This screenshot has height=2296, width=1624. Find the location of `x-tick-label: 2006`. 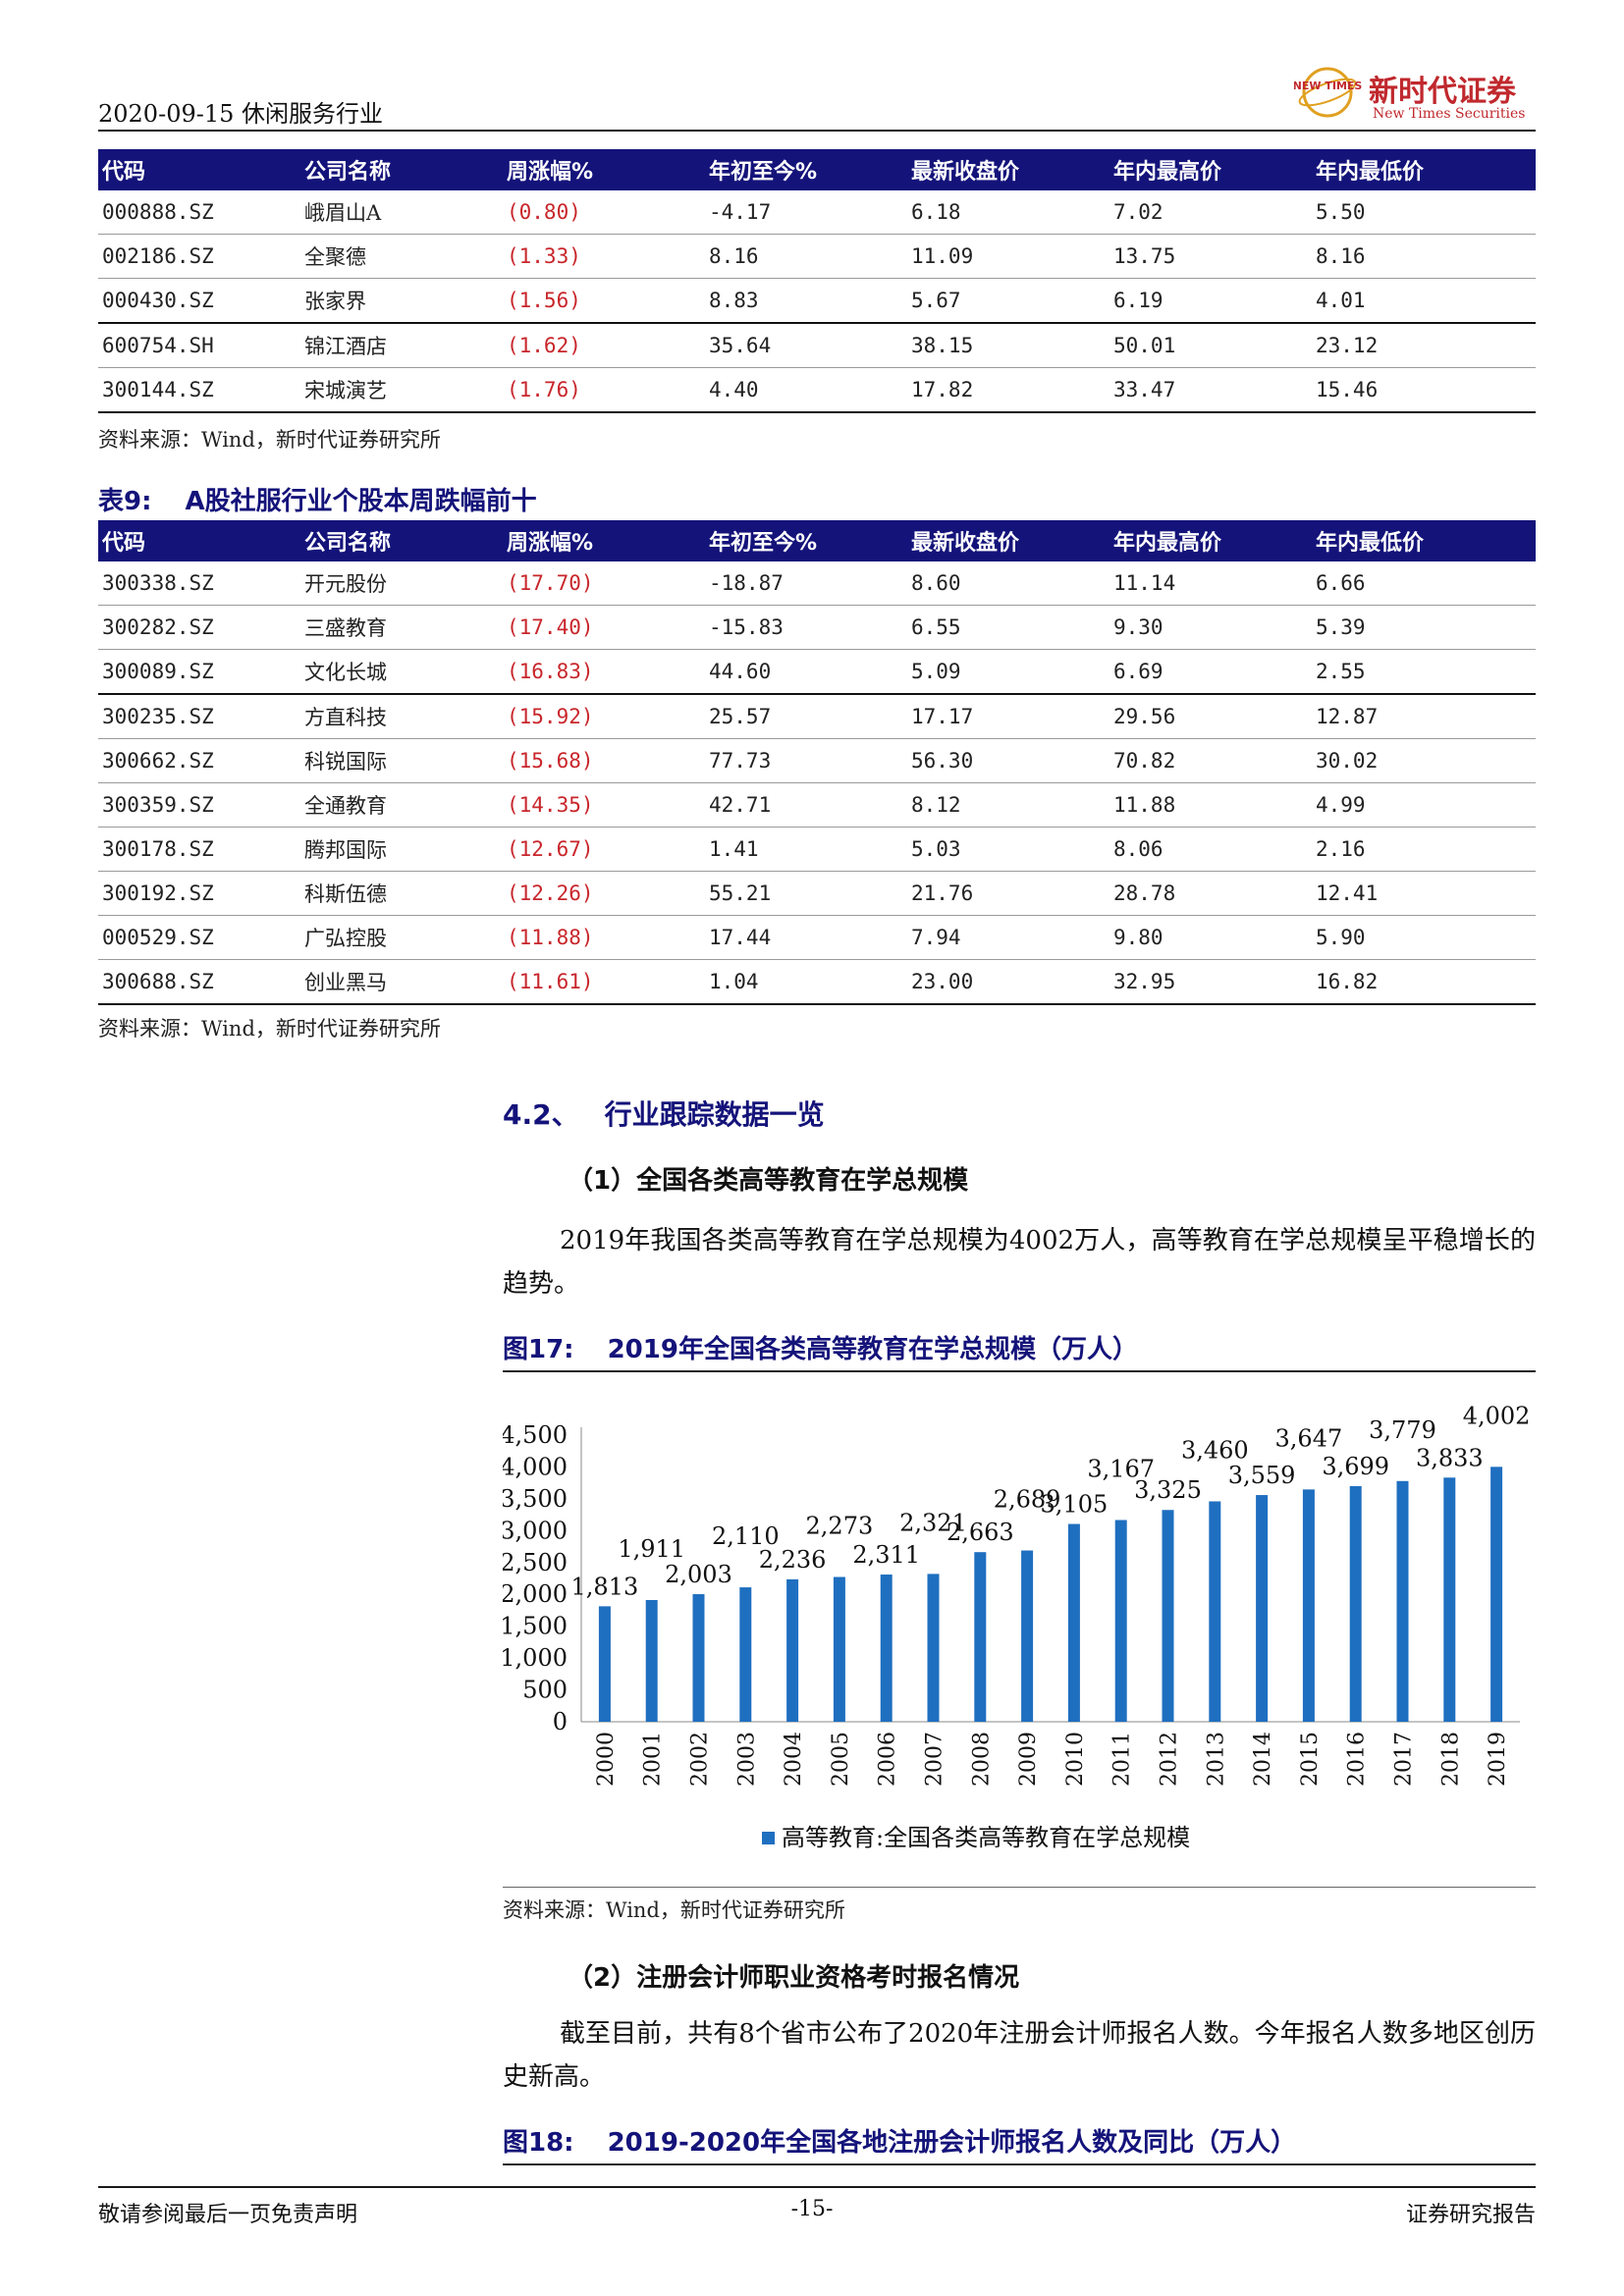

x-tick-label: 2006 is located at coordinates (888, 1759).